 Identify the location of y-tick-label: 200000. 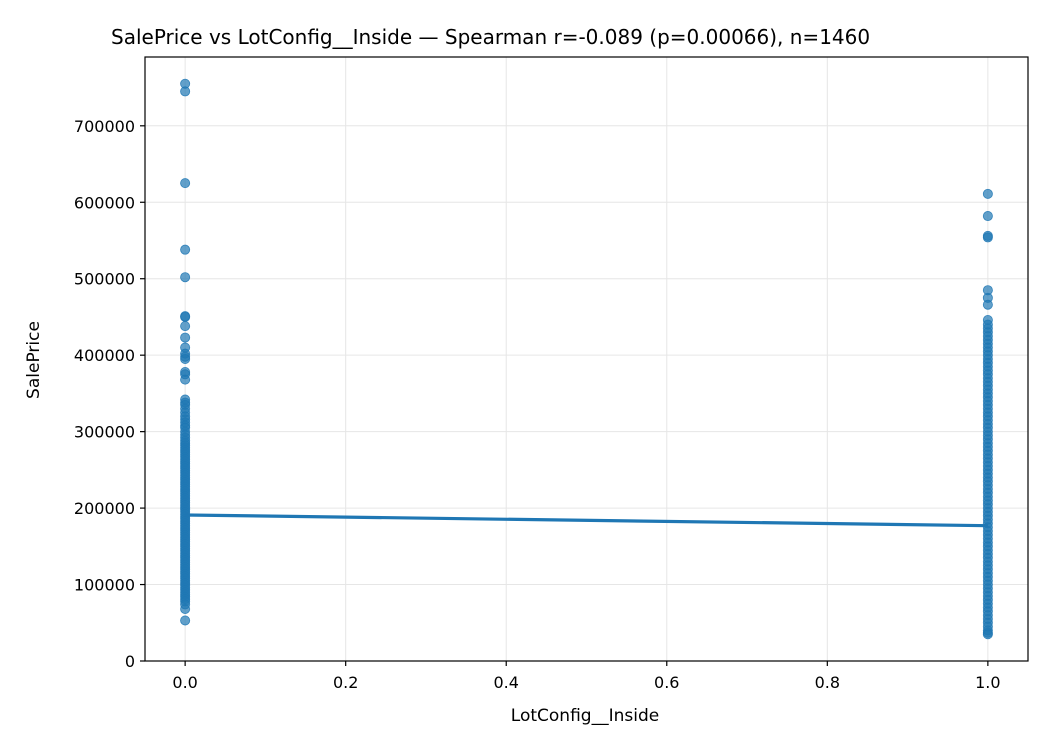
(104, 508).